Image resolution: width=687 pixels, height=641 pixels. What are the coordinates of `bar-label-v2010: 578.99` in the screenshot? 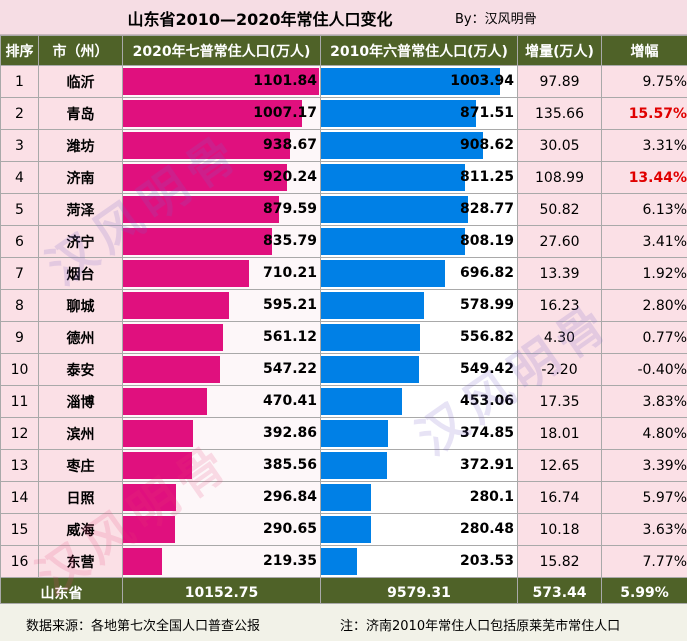 It's located at (486, 305).